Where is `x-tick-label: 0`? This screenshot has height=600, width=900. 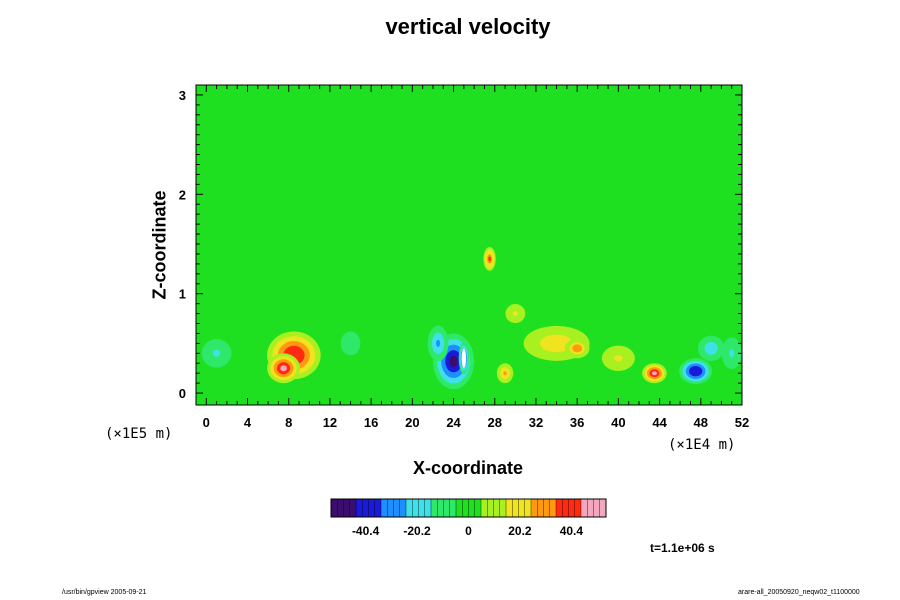 x-tick-label: 0 is located at coordinates (206, 422).